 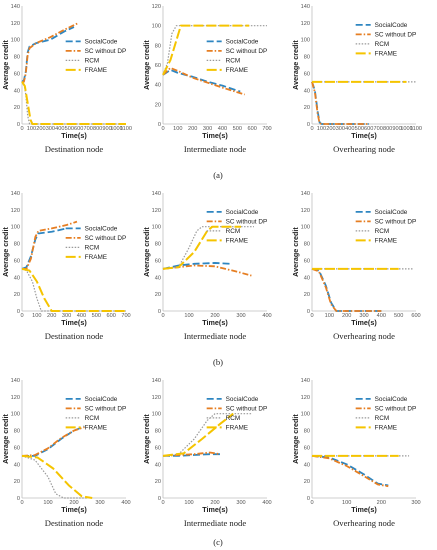 I want to click on panel-caption: Destination node, so click(x=74, y=149).